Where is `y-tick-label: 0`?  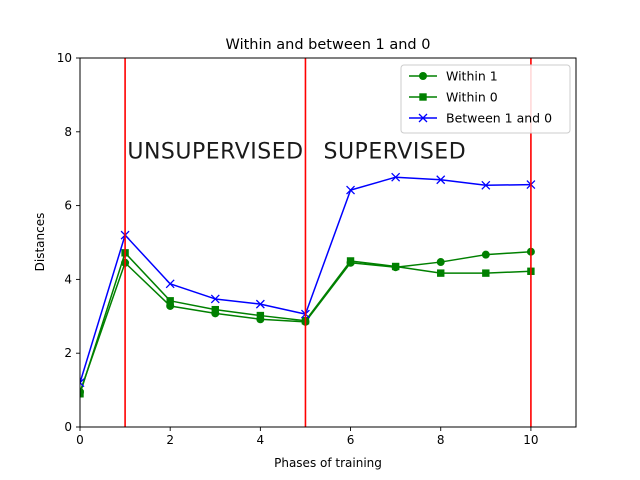
y-tick-label: 0 is located at coordinates (68, 427).